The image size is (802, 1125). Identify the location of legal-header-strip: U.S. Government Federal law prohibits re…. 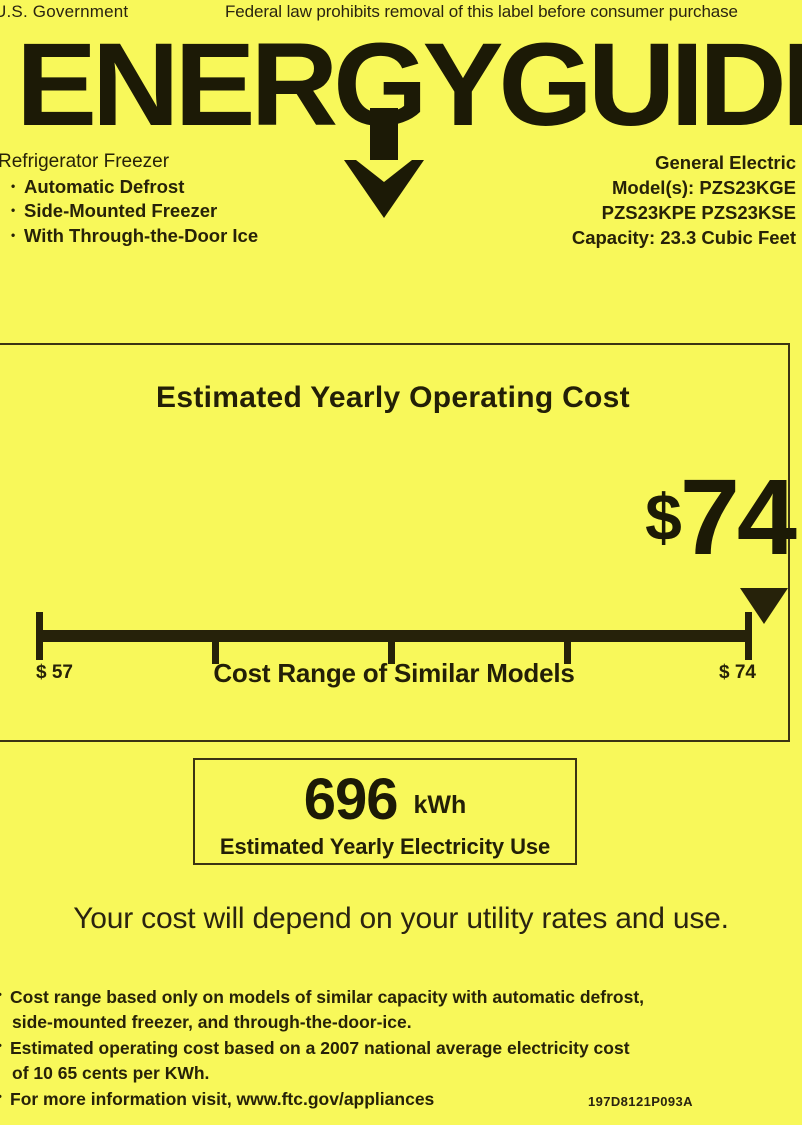
(401, 15).